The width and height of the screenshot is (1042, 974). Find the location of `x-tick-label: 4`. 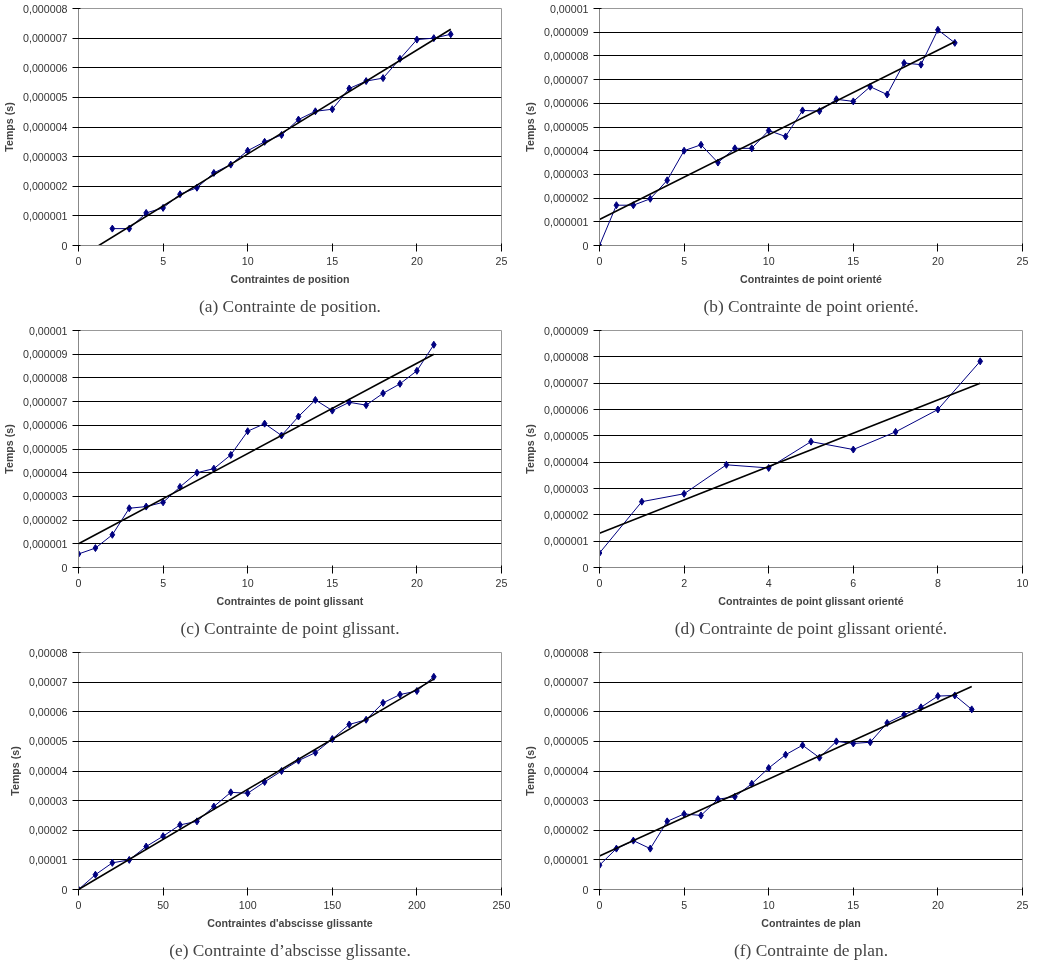

x-tick-label: 4 is located at coordinates (768, 582).